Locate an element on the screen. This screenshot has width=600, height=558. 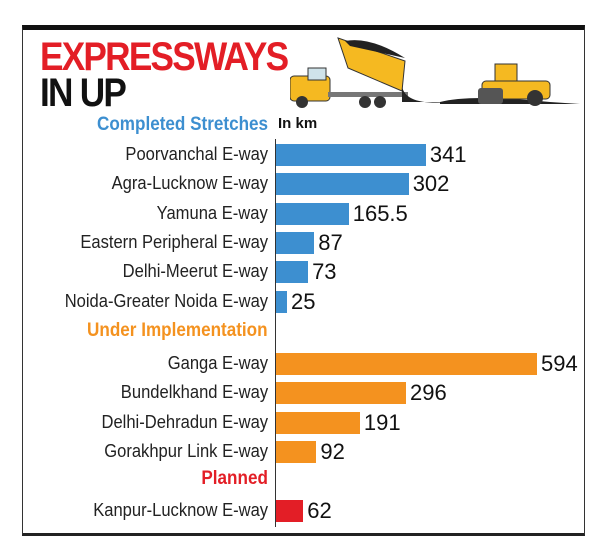
construction-illustration is located at coordinates (435, 72).